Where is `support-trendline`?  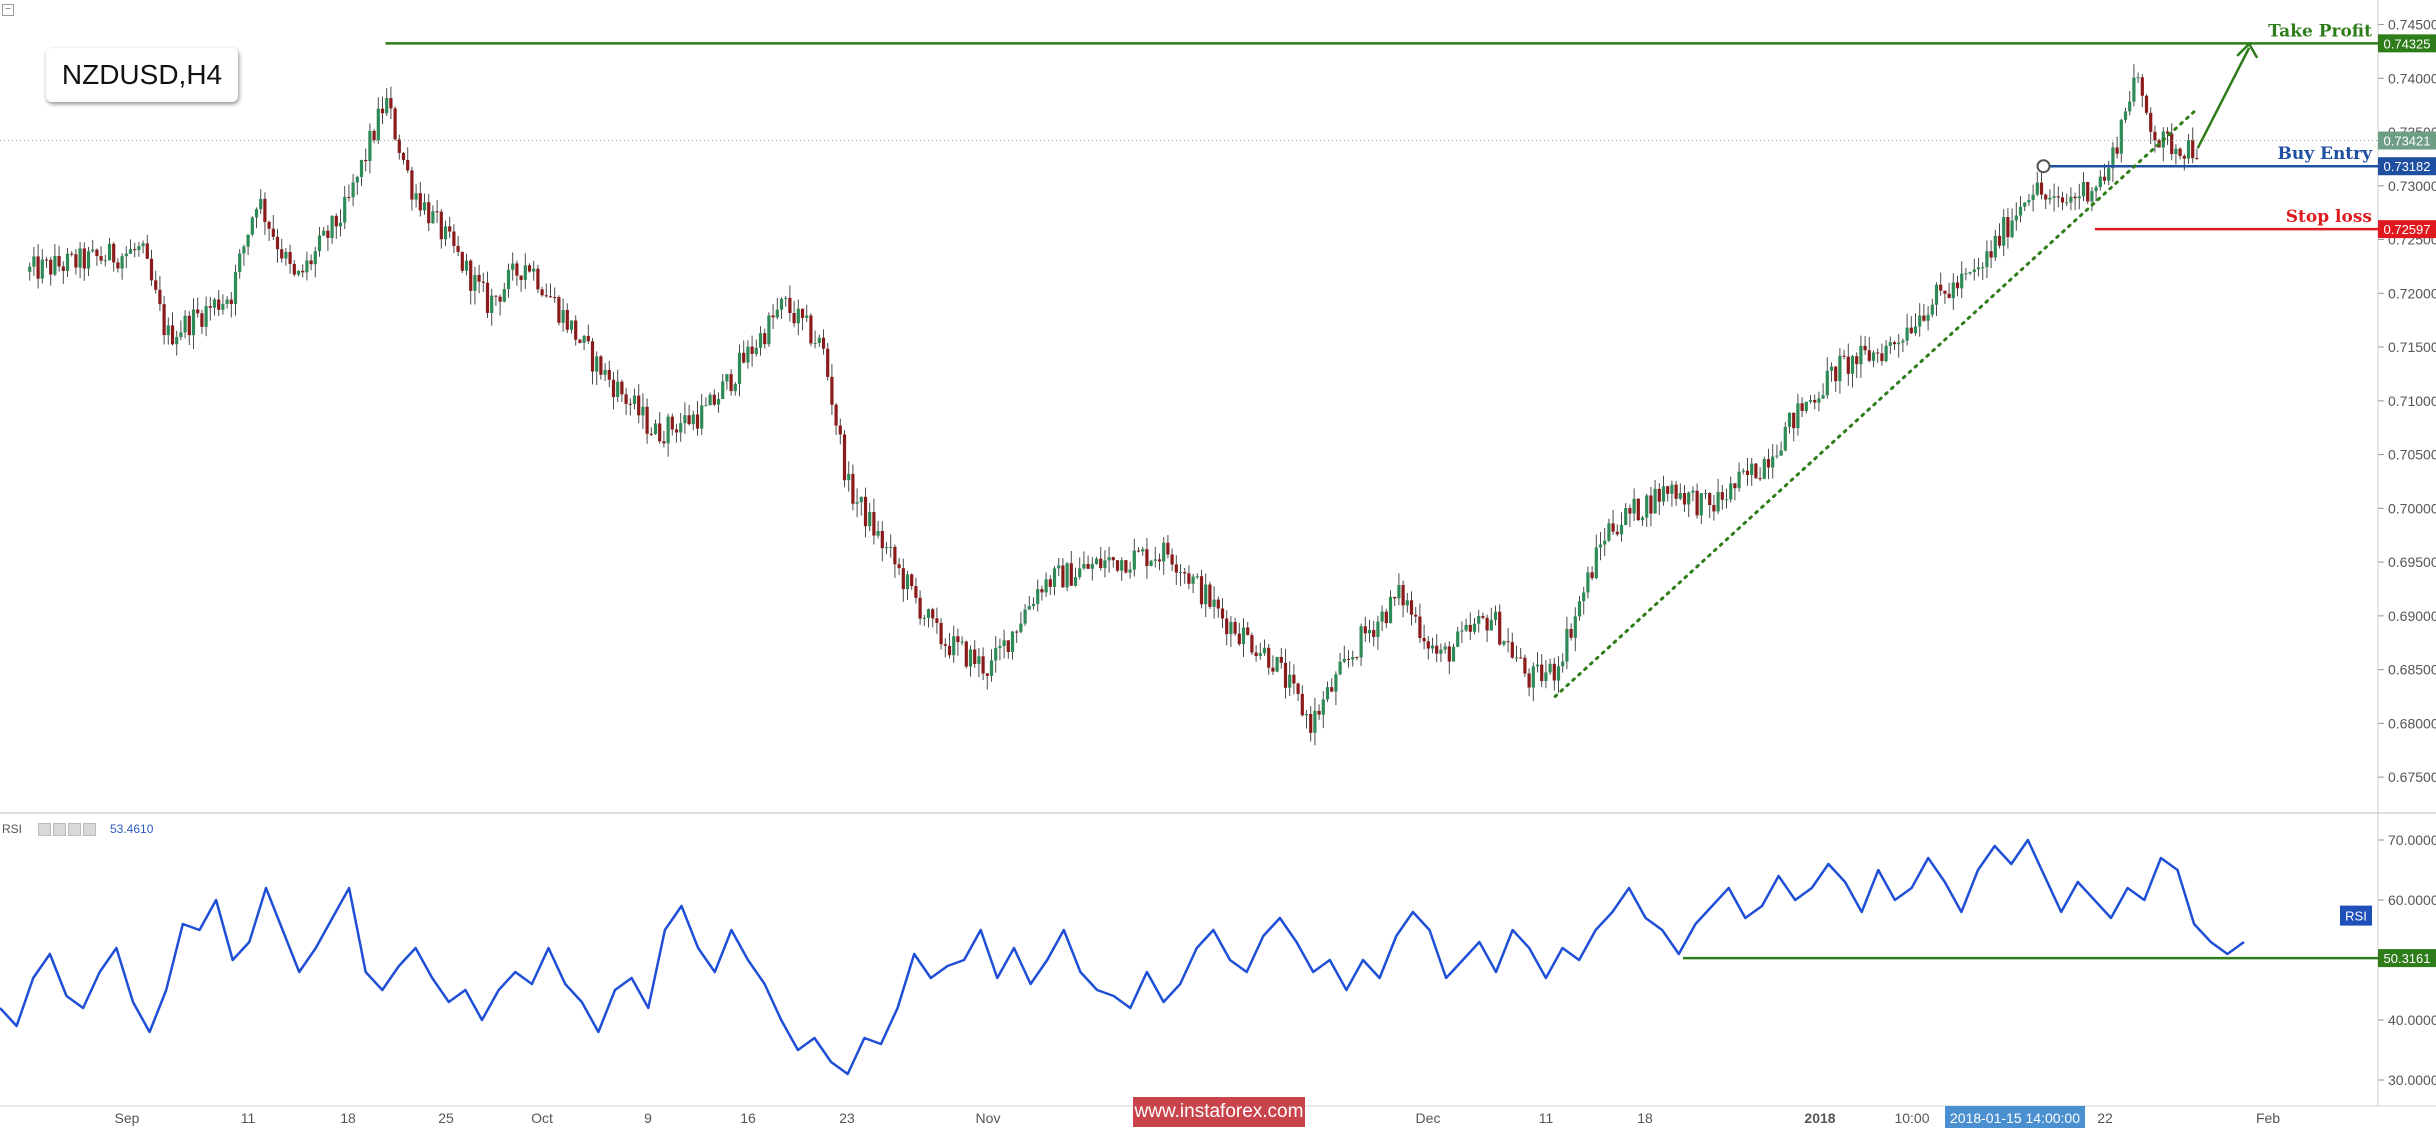
support-trendline is located at coordinates (1876, 402).